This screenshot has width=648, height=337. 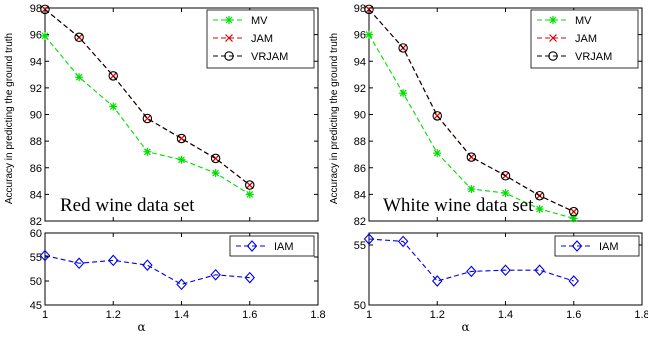 What do you see at coordinates (609, 247) in the screenshot?
I see `legend-label: IAM` at bounding box center [609, 247].